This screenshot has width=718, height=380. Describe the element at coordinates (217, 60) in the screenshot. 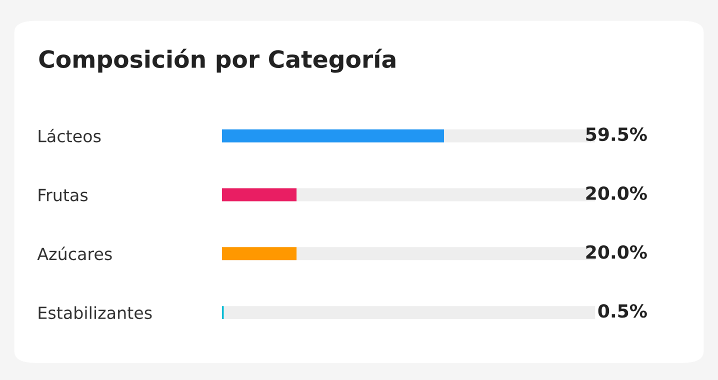

I see `chart-title: Composición por Categoría` at that location.